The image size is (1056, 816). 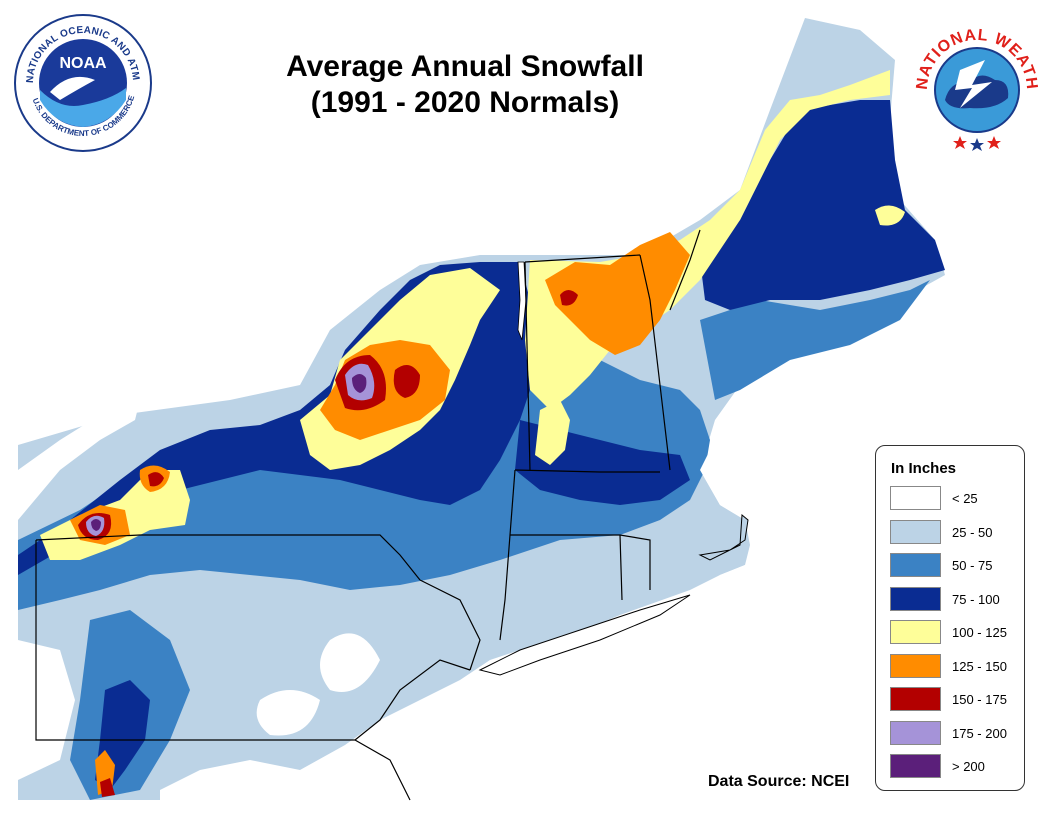 What do you see at coordinates (979, 666) in the screenshot?
I see `legend-label: 125 - 150` at bounding box center [979, 666].